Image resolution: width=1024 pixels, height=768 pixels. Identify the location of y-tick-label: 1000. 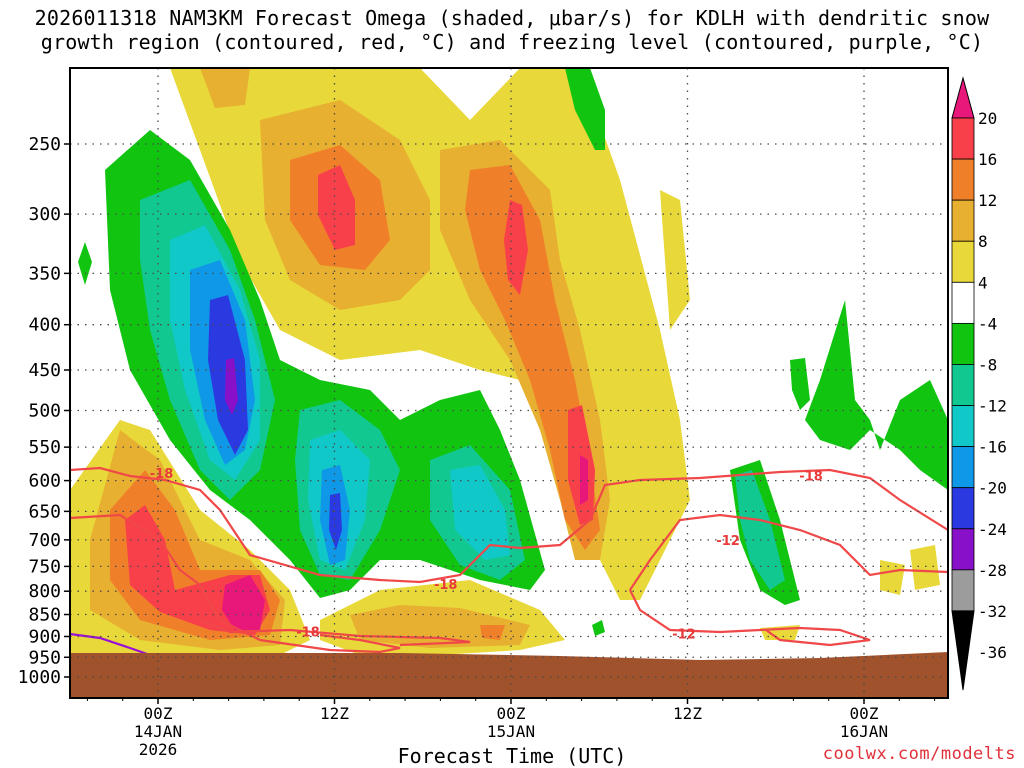
(39, 677).